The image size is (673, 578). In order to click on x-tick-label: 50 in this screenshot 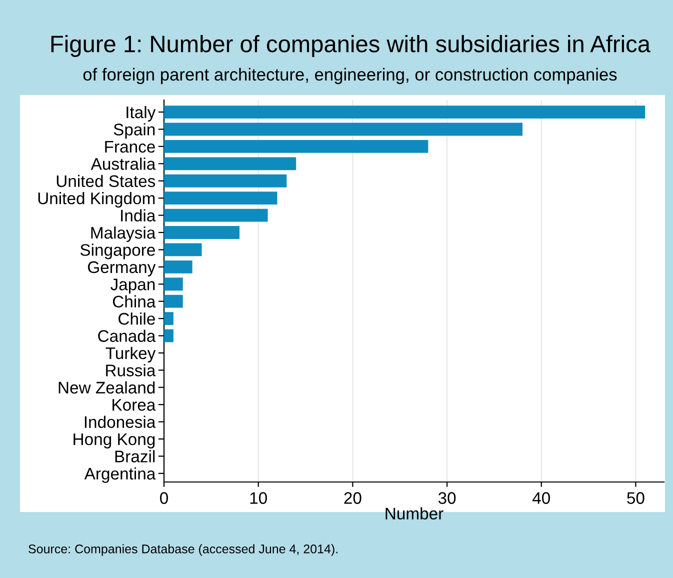, I will do `click(635, 498)`.